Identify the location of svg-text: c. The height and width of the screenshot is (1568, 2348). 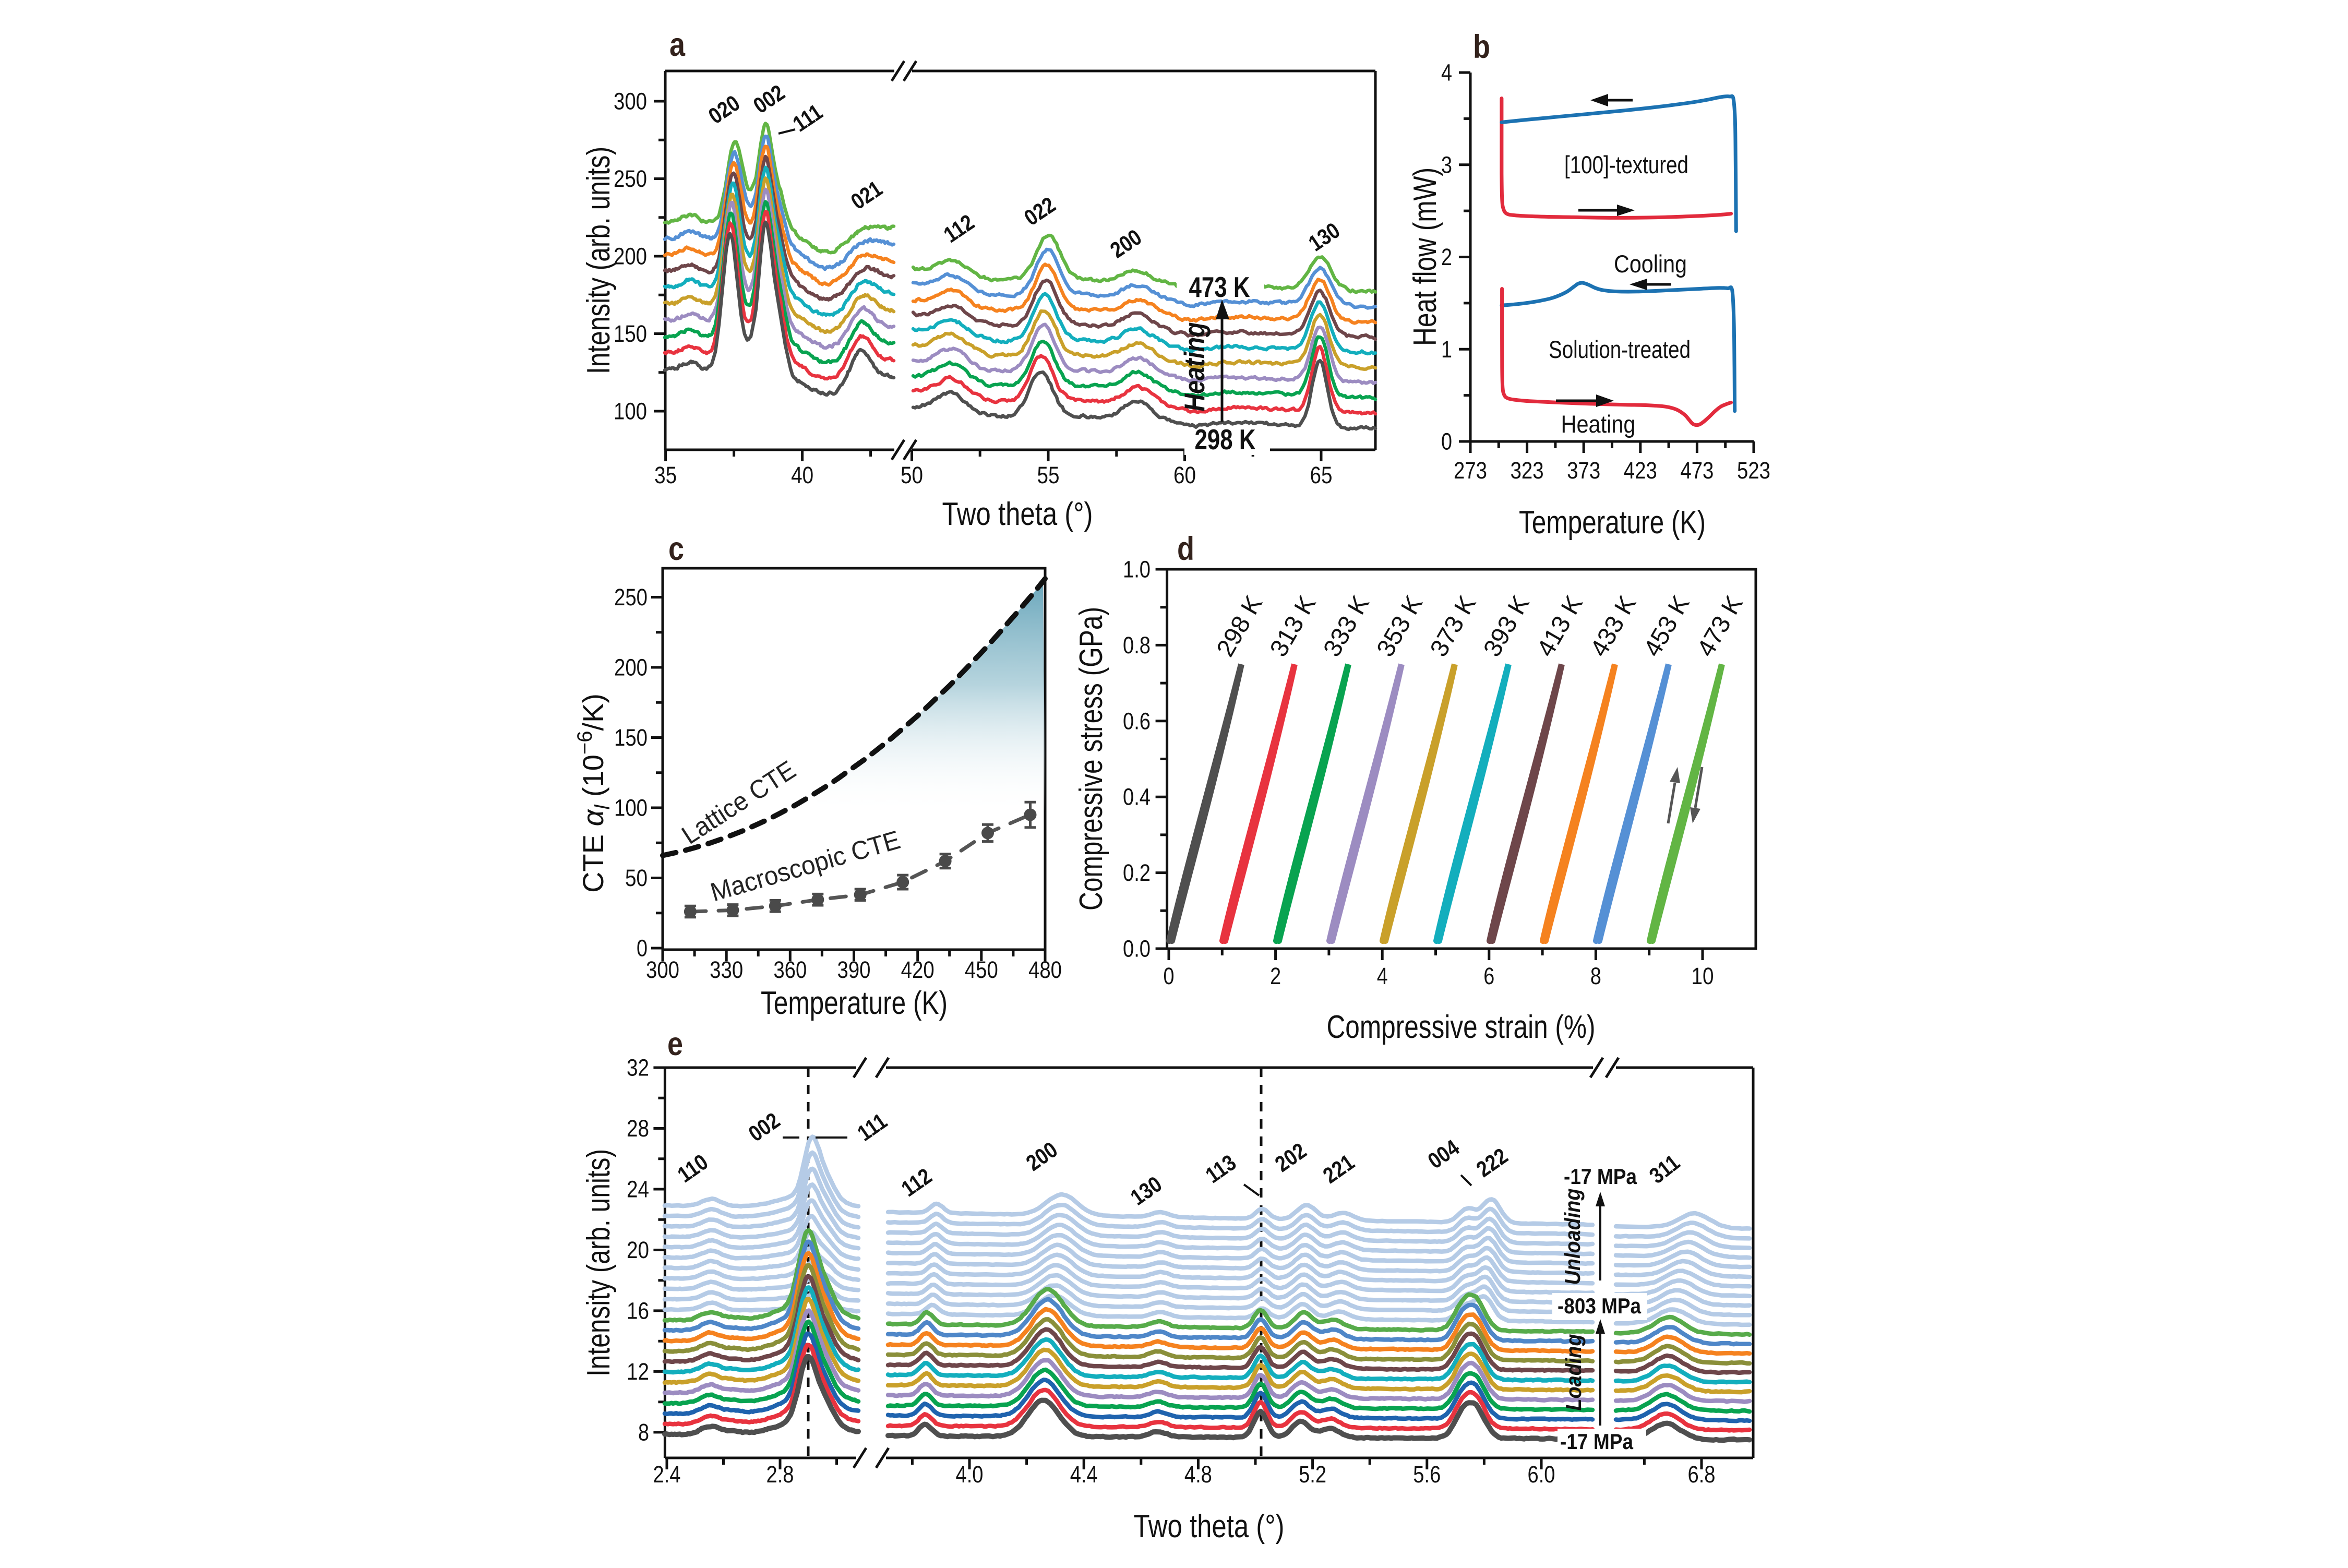
(676, 549).